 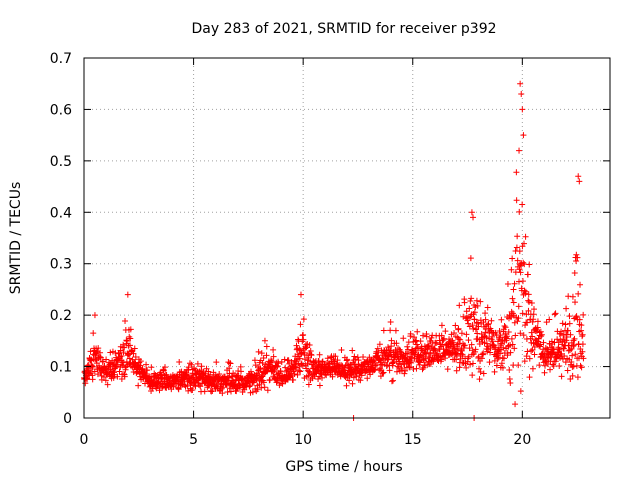 What do you see at coordinates (61, 316) in the screenshot?
I see `y-tick-label: 0.2` at bounding box center [61, 316].